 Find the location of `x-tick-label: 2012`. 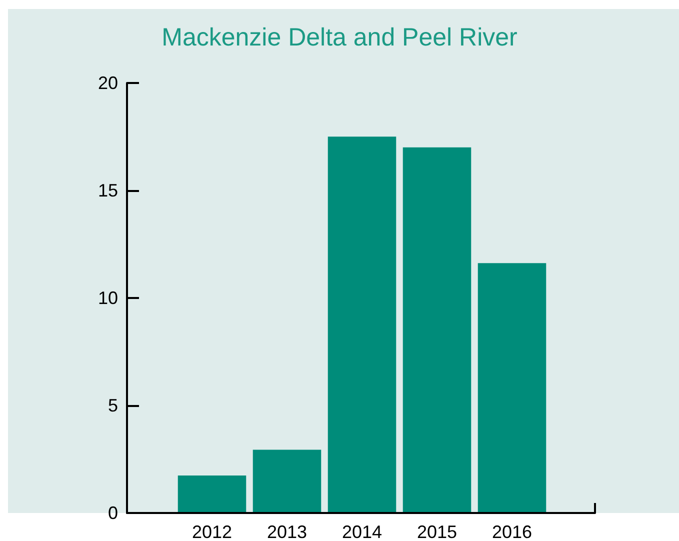

x-tick-label: 2012 is located at coordinates (212, 531).